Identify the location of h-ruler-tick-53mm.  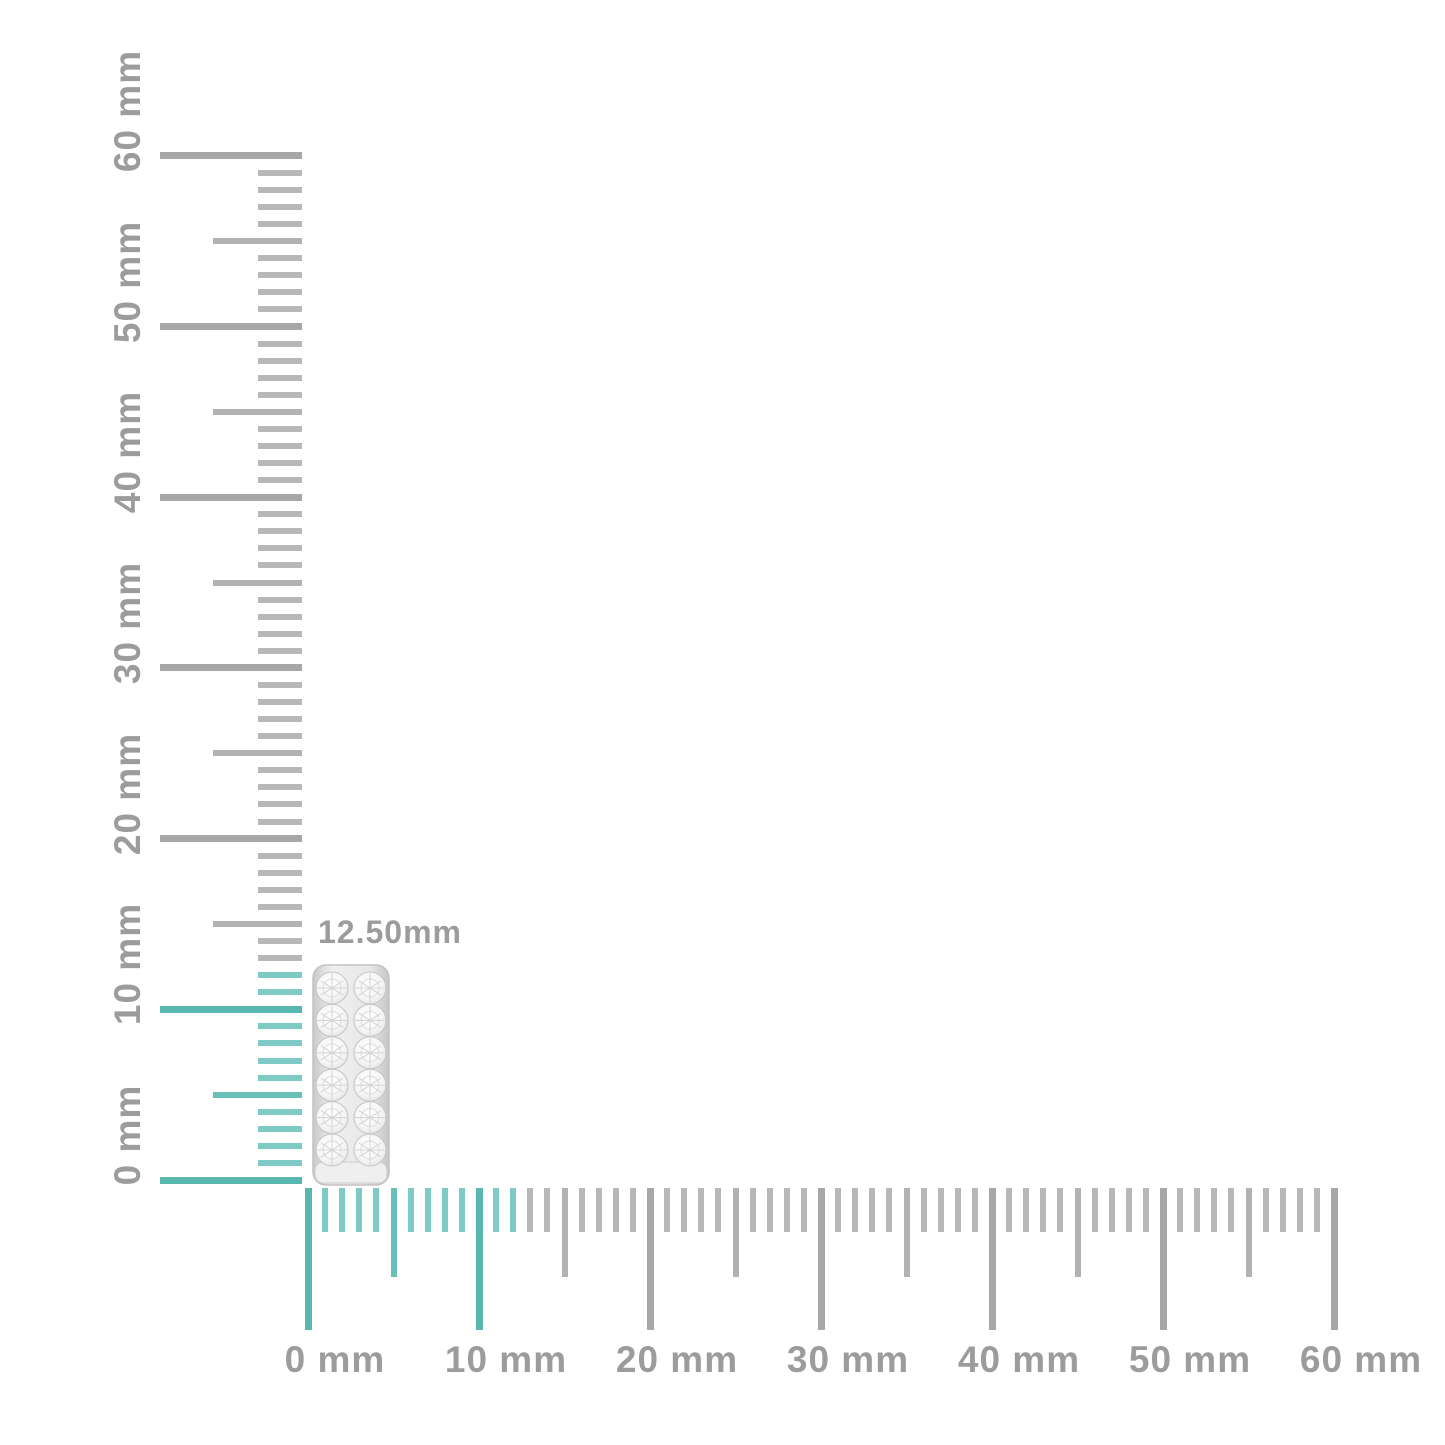
(1214, 1210).